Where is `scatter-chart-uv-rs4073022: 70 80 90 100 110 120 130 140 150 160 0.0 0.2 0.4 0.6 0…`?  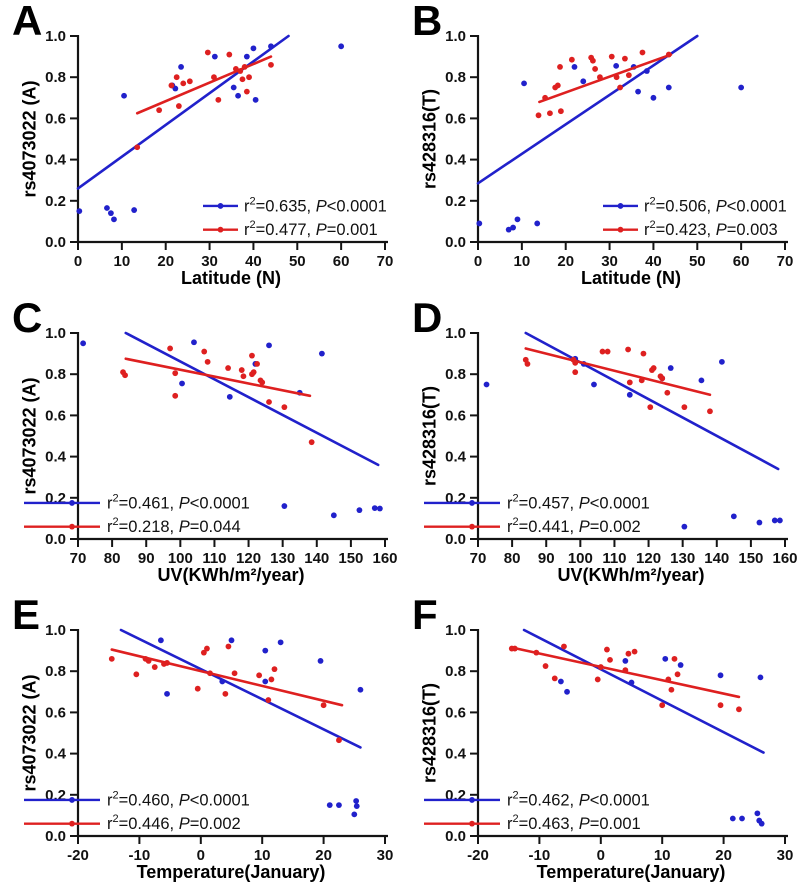 scatter-chart-uv-rs4073022: 70 80 90 100 110 120 130 140 150 160 0.0 0.2 0.4 0.6 0… is located at coordinates (211, 446).